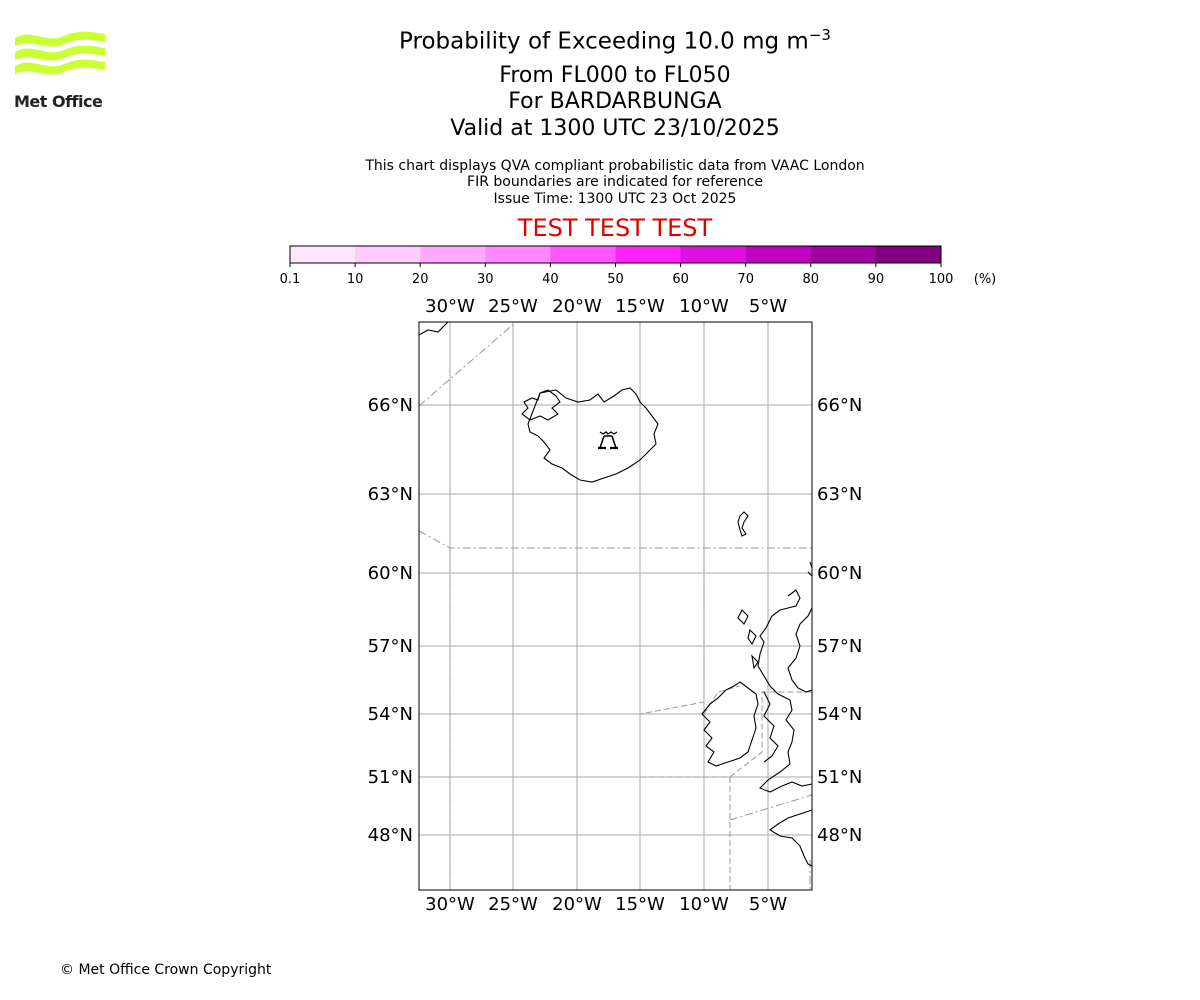  What do you see at coordinates (985, 279) in the screenshot?
I see `colorbar-unit: (%)` at bounding box center [985, 279].